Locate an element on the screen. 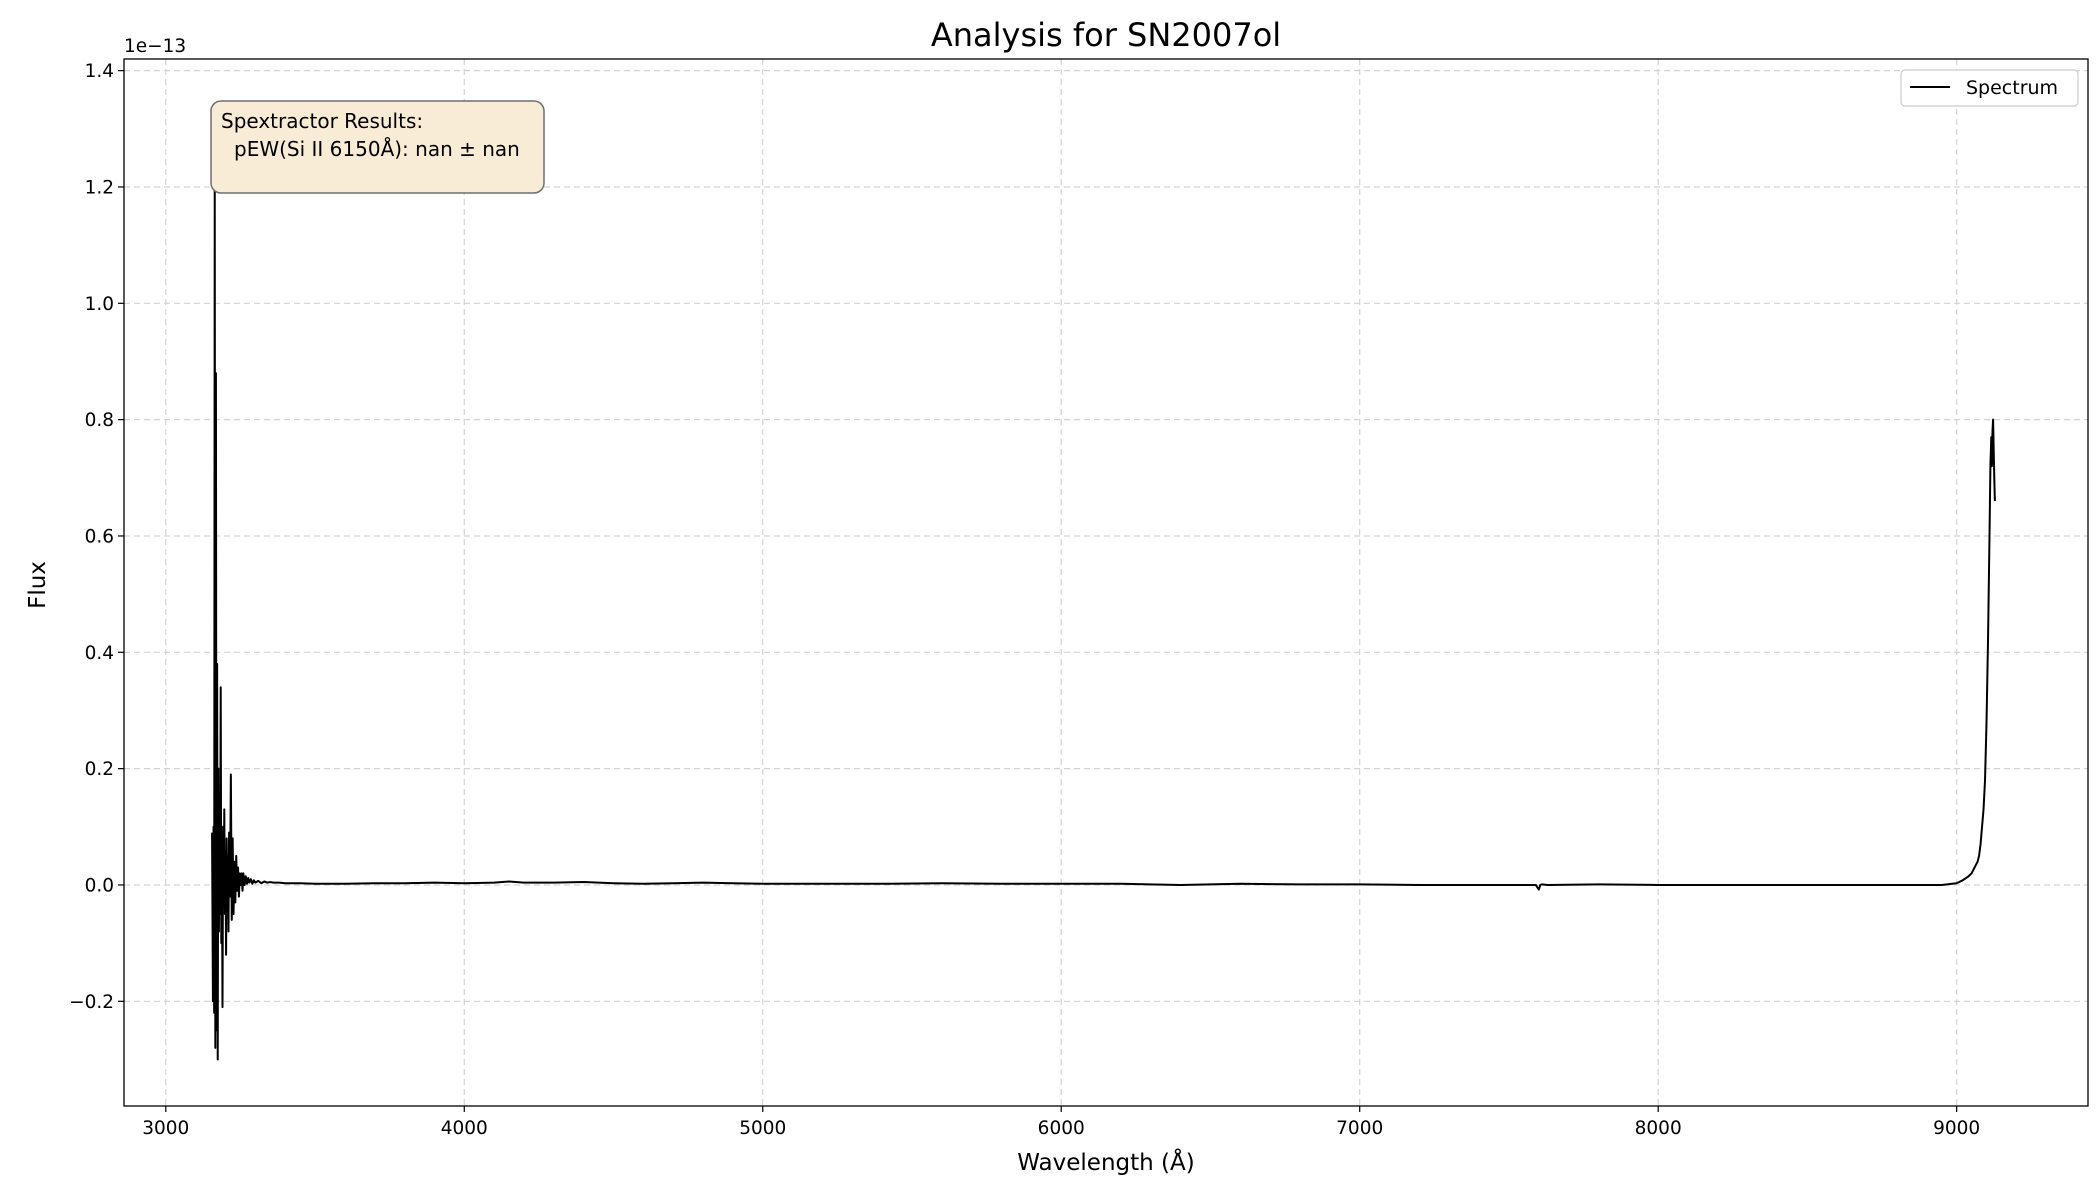 This screenshot has height=1200, width=2100. legend: Spectrum is located at coordinates (1989, 88).